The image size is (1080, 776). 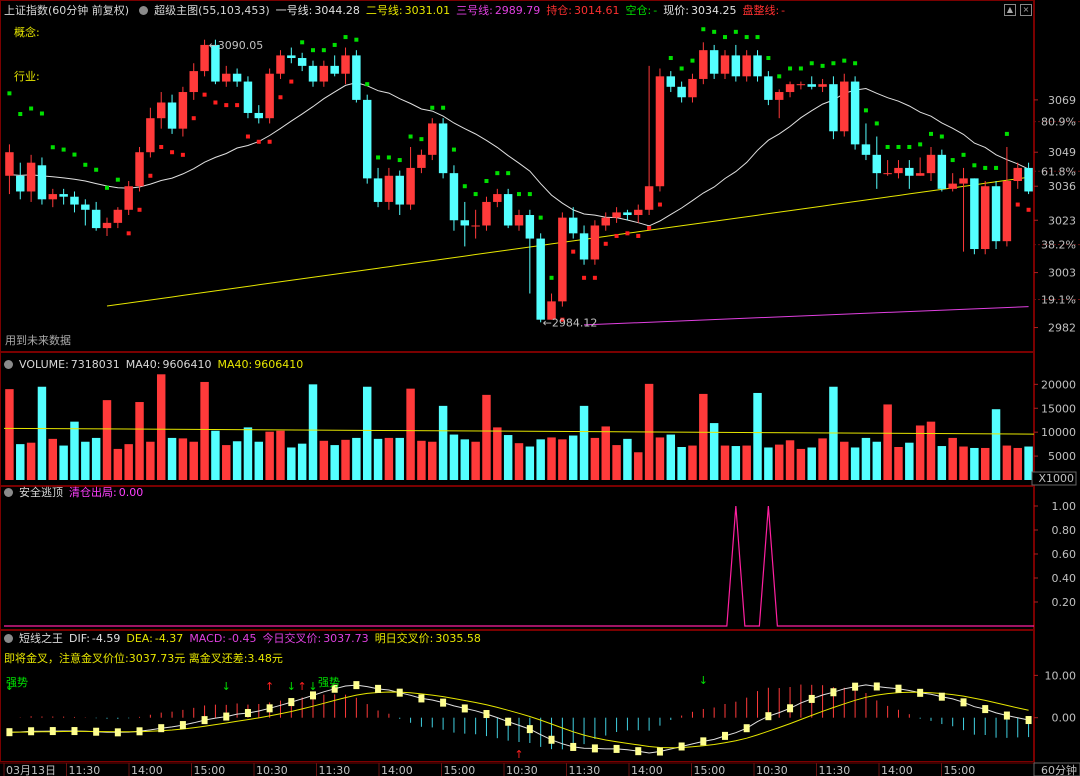 I want to click on indicator-name: 超级主图(55,103,453), so click(x=212, y=10).